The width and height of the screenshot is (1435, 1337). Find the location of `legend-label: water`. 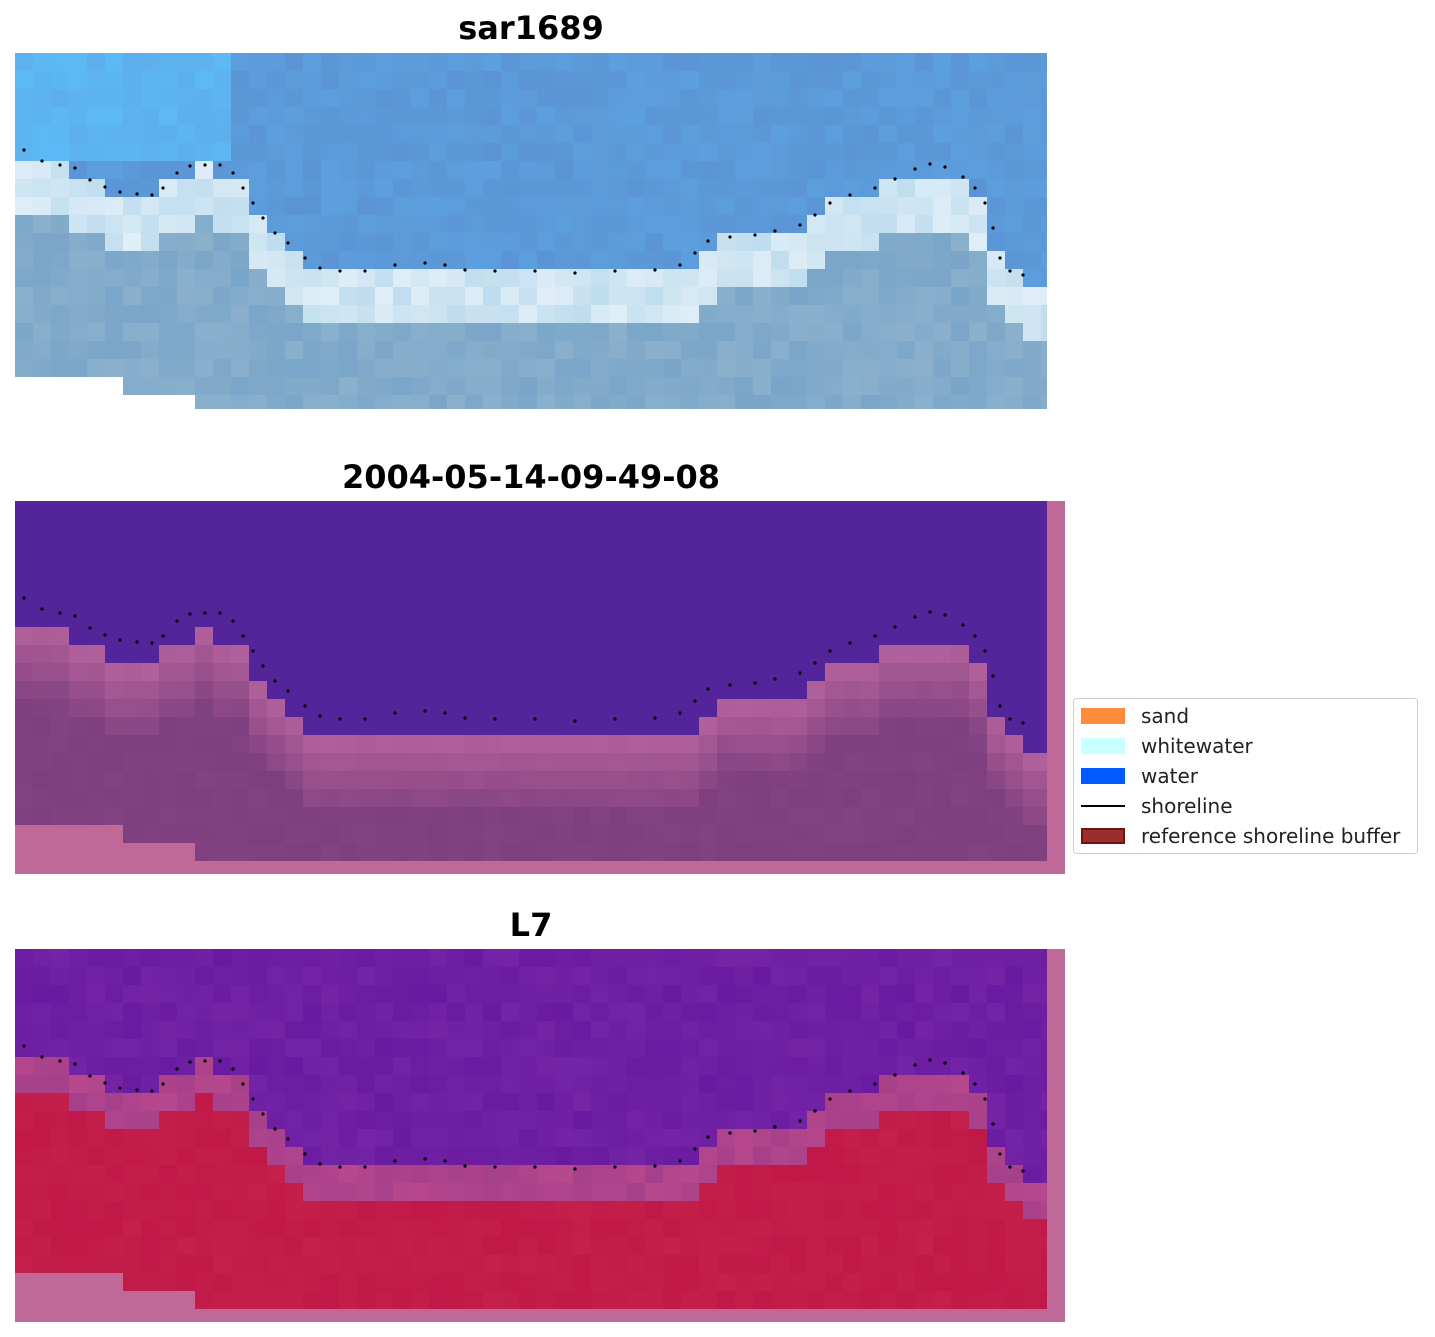

legend-label: water is located at coordinates (1169, 776).